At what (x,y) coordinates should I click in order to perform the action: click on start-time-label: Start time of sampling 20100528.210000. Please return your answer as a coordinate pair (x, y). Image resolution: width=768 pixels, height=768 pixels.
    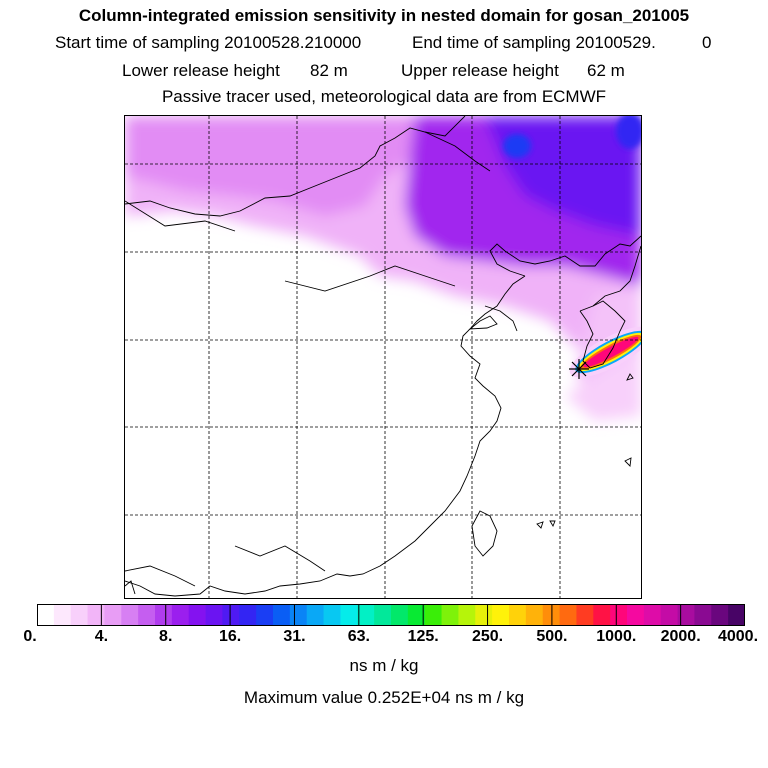
    Looking at the image, I should click on (208, 42).